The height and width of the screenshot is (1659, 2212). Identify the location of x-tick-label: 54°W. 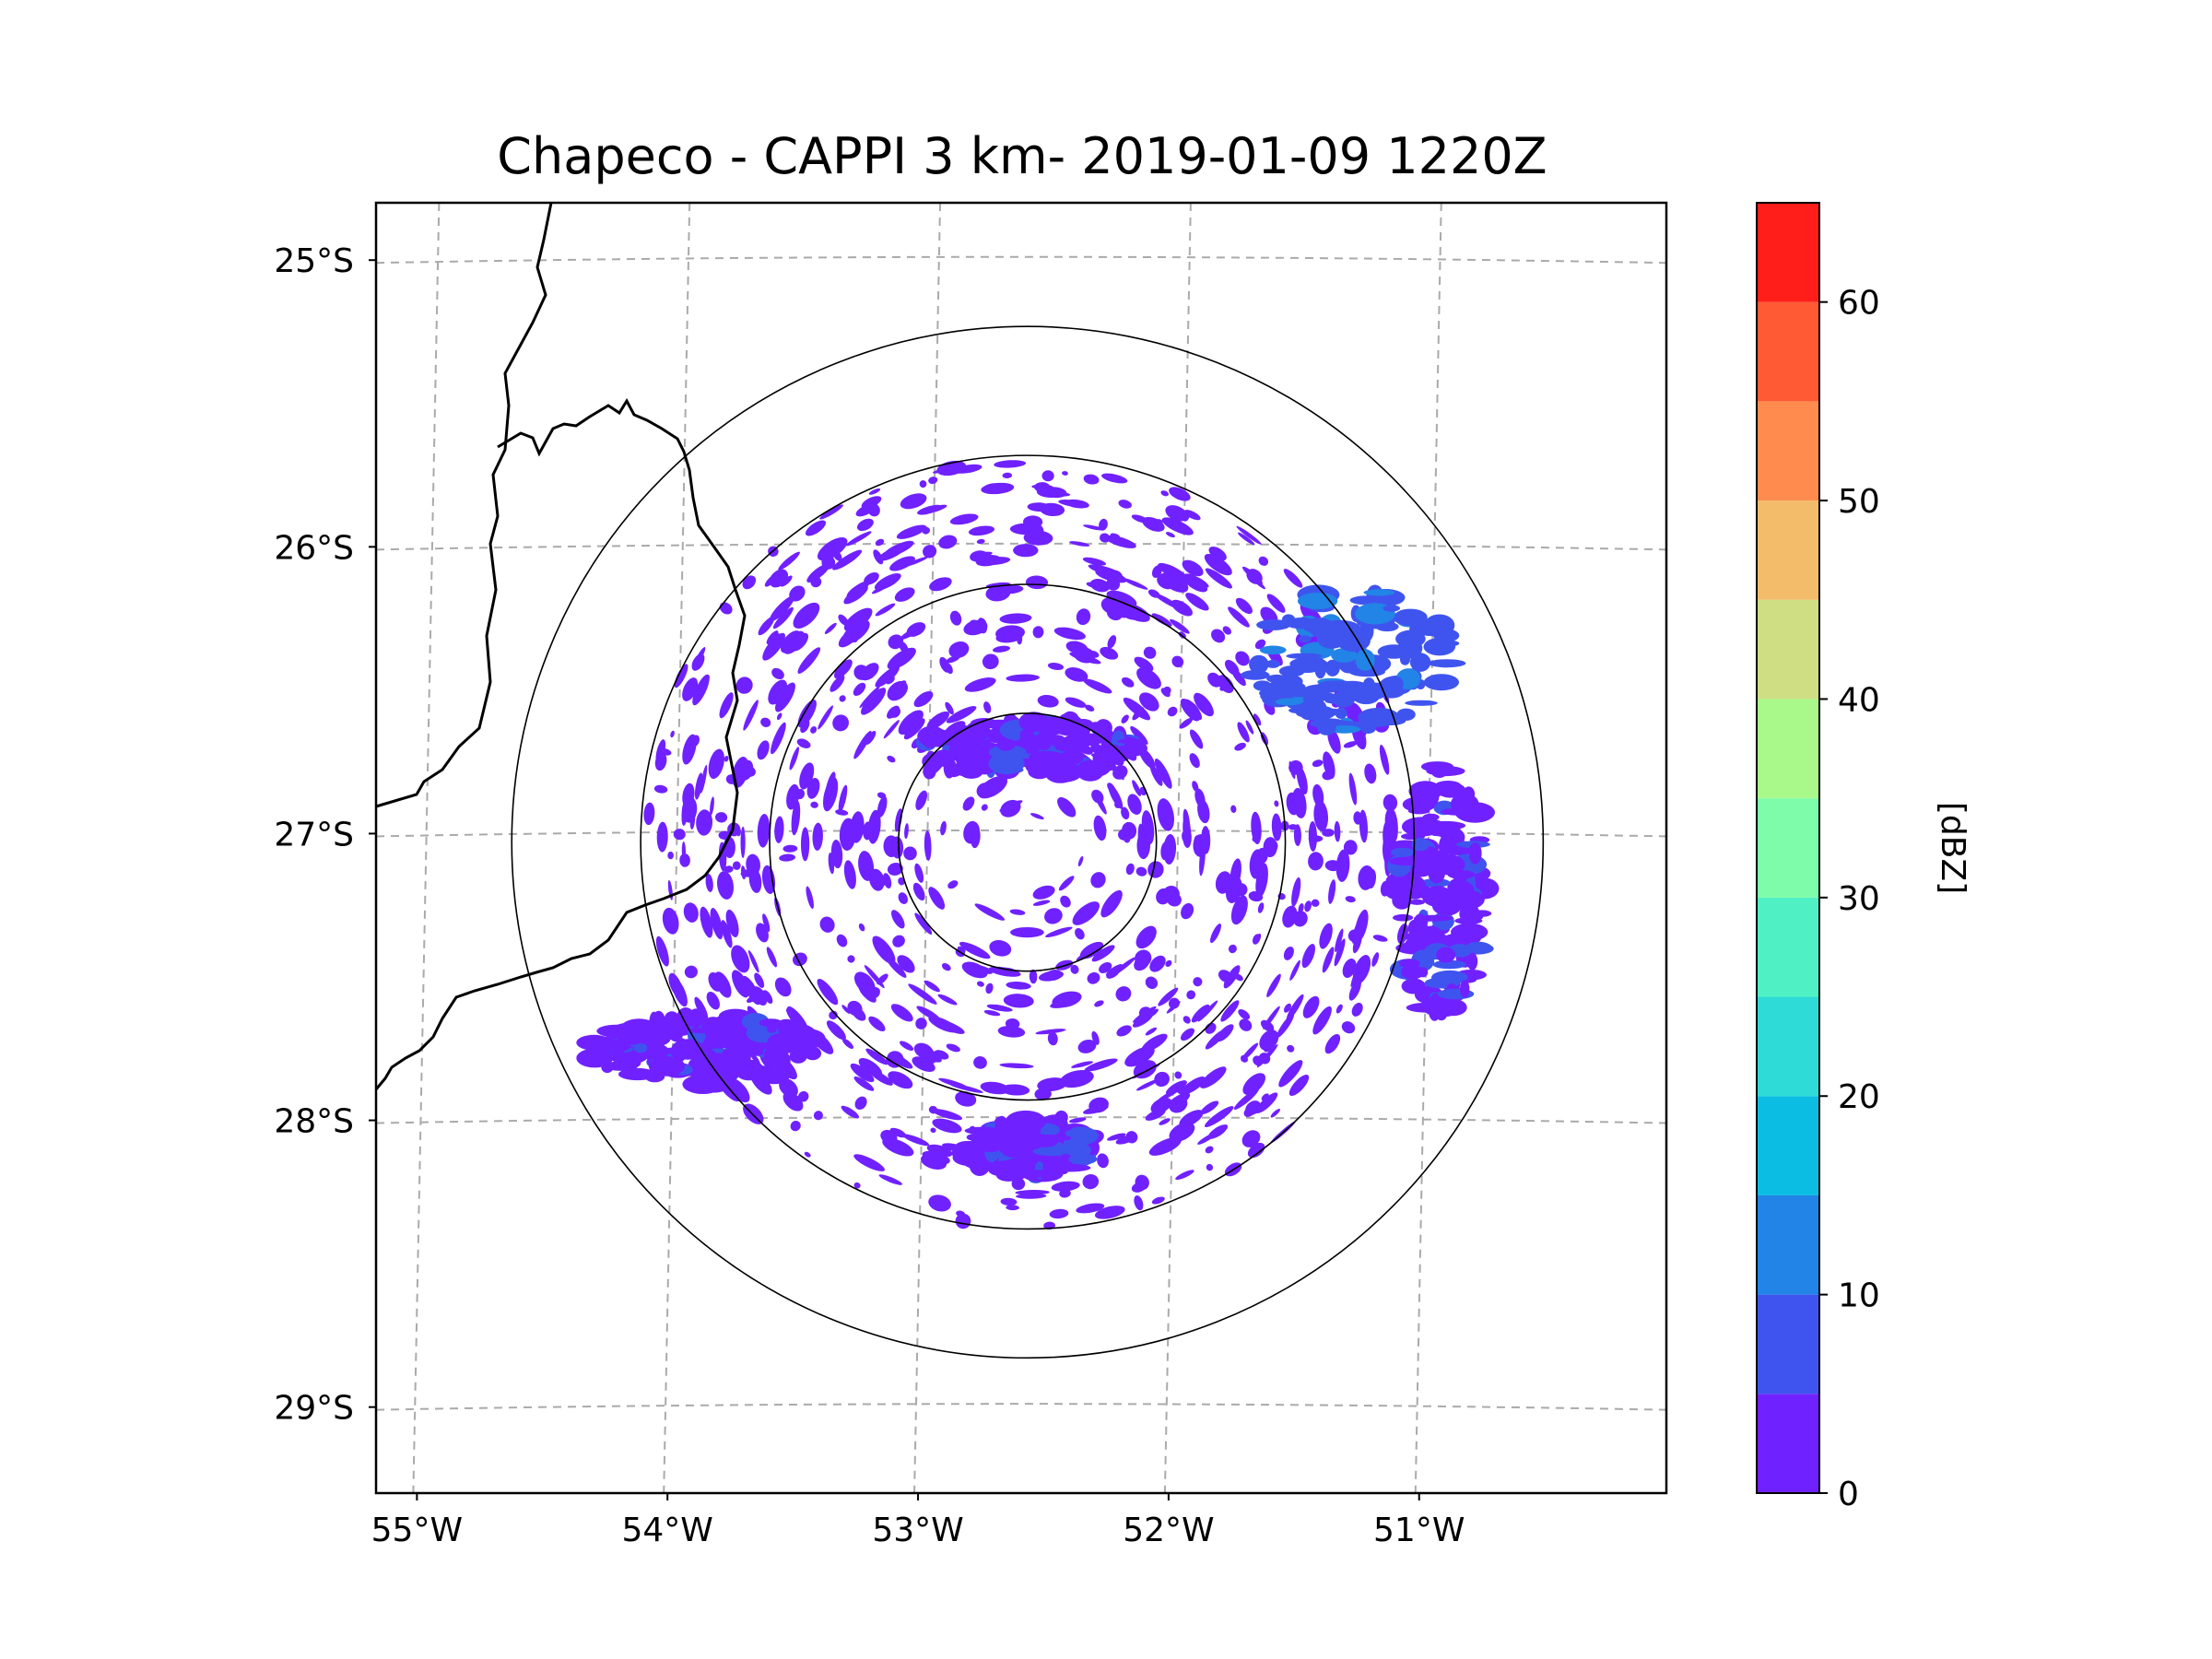
(667, 1530).